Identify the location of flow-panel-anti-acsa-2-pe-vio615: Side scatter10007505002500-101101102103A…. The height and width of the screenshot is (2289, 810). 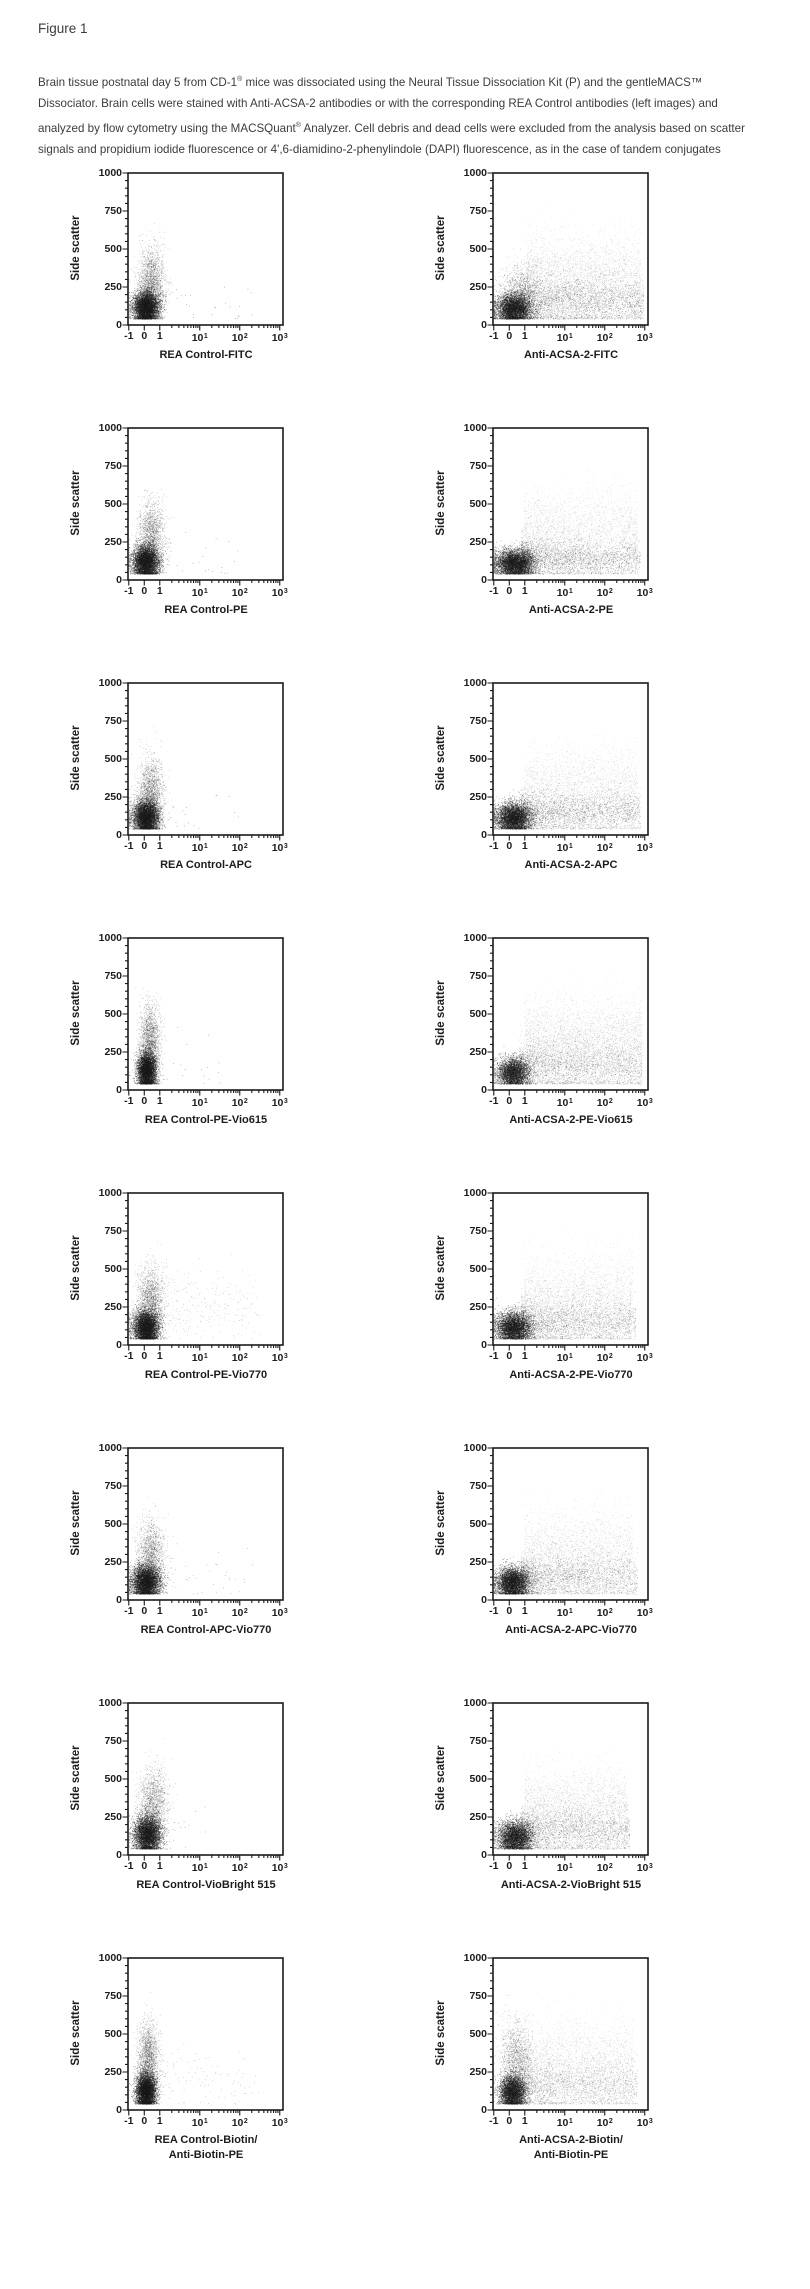
(540, 1032).